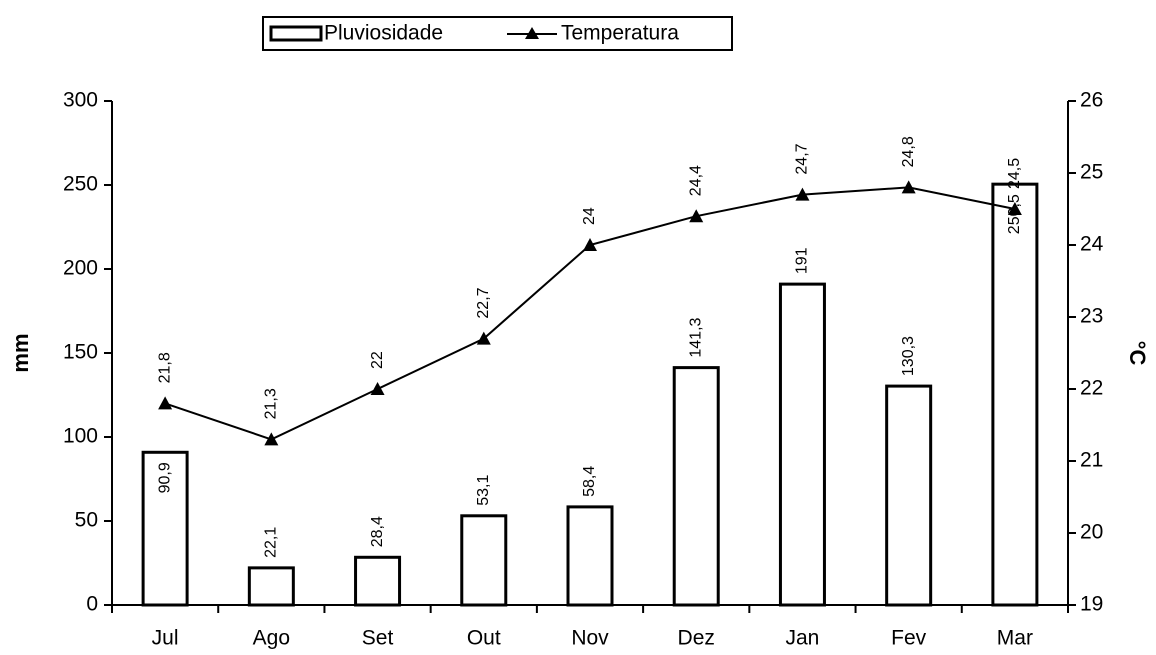  What do you see at coordinates (908, 356) in the screenshot?
I see `data-label: 130,3` at bounding box center [908, 356].